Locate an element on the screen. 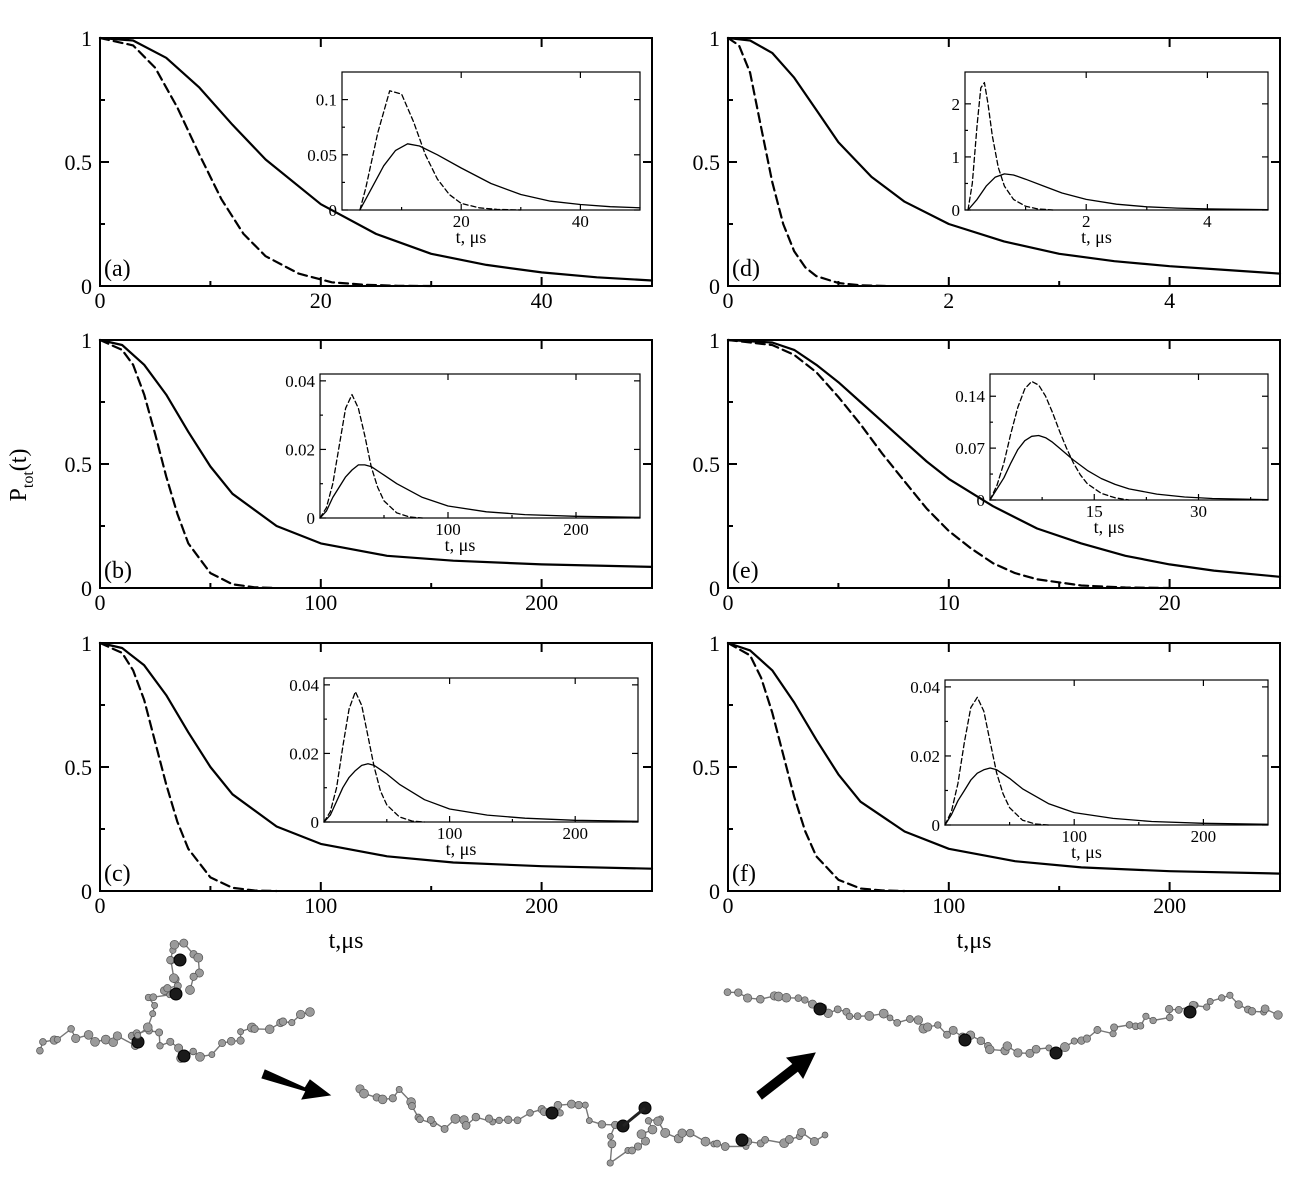  series-solid-c is located at coordinates (376, 755).